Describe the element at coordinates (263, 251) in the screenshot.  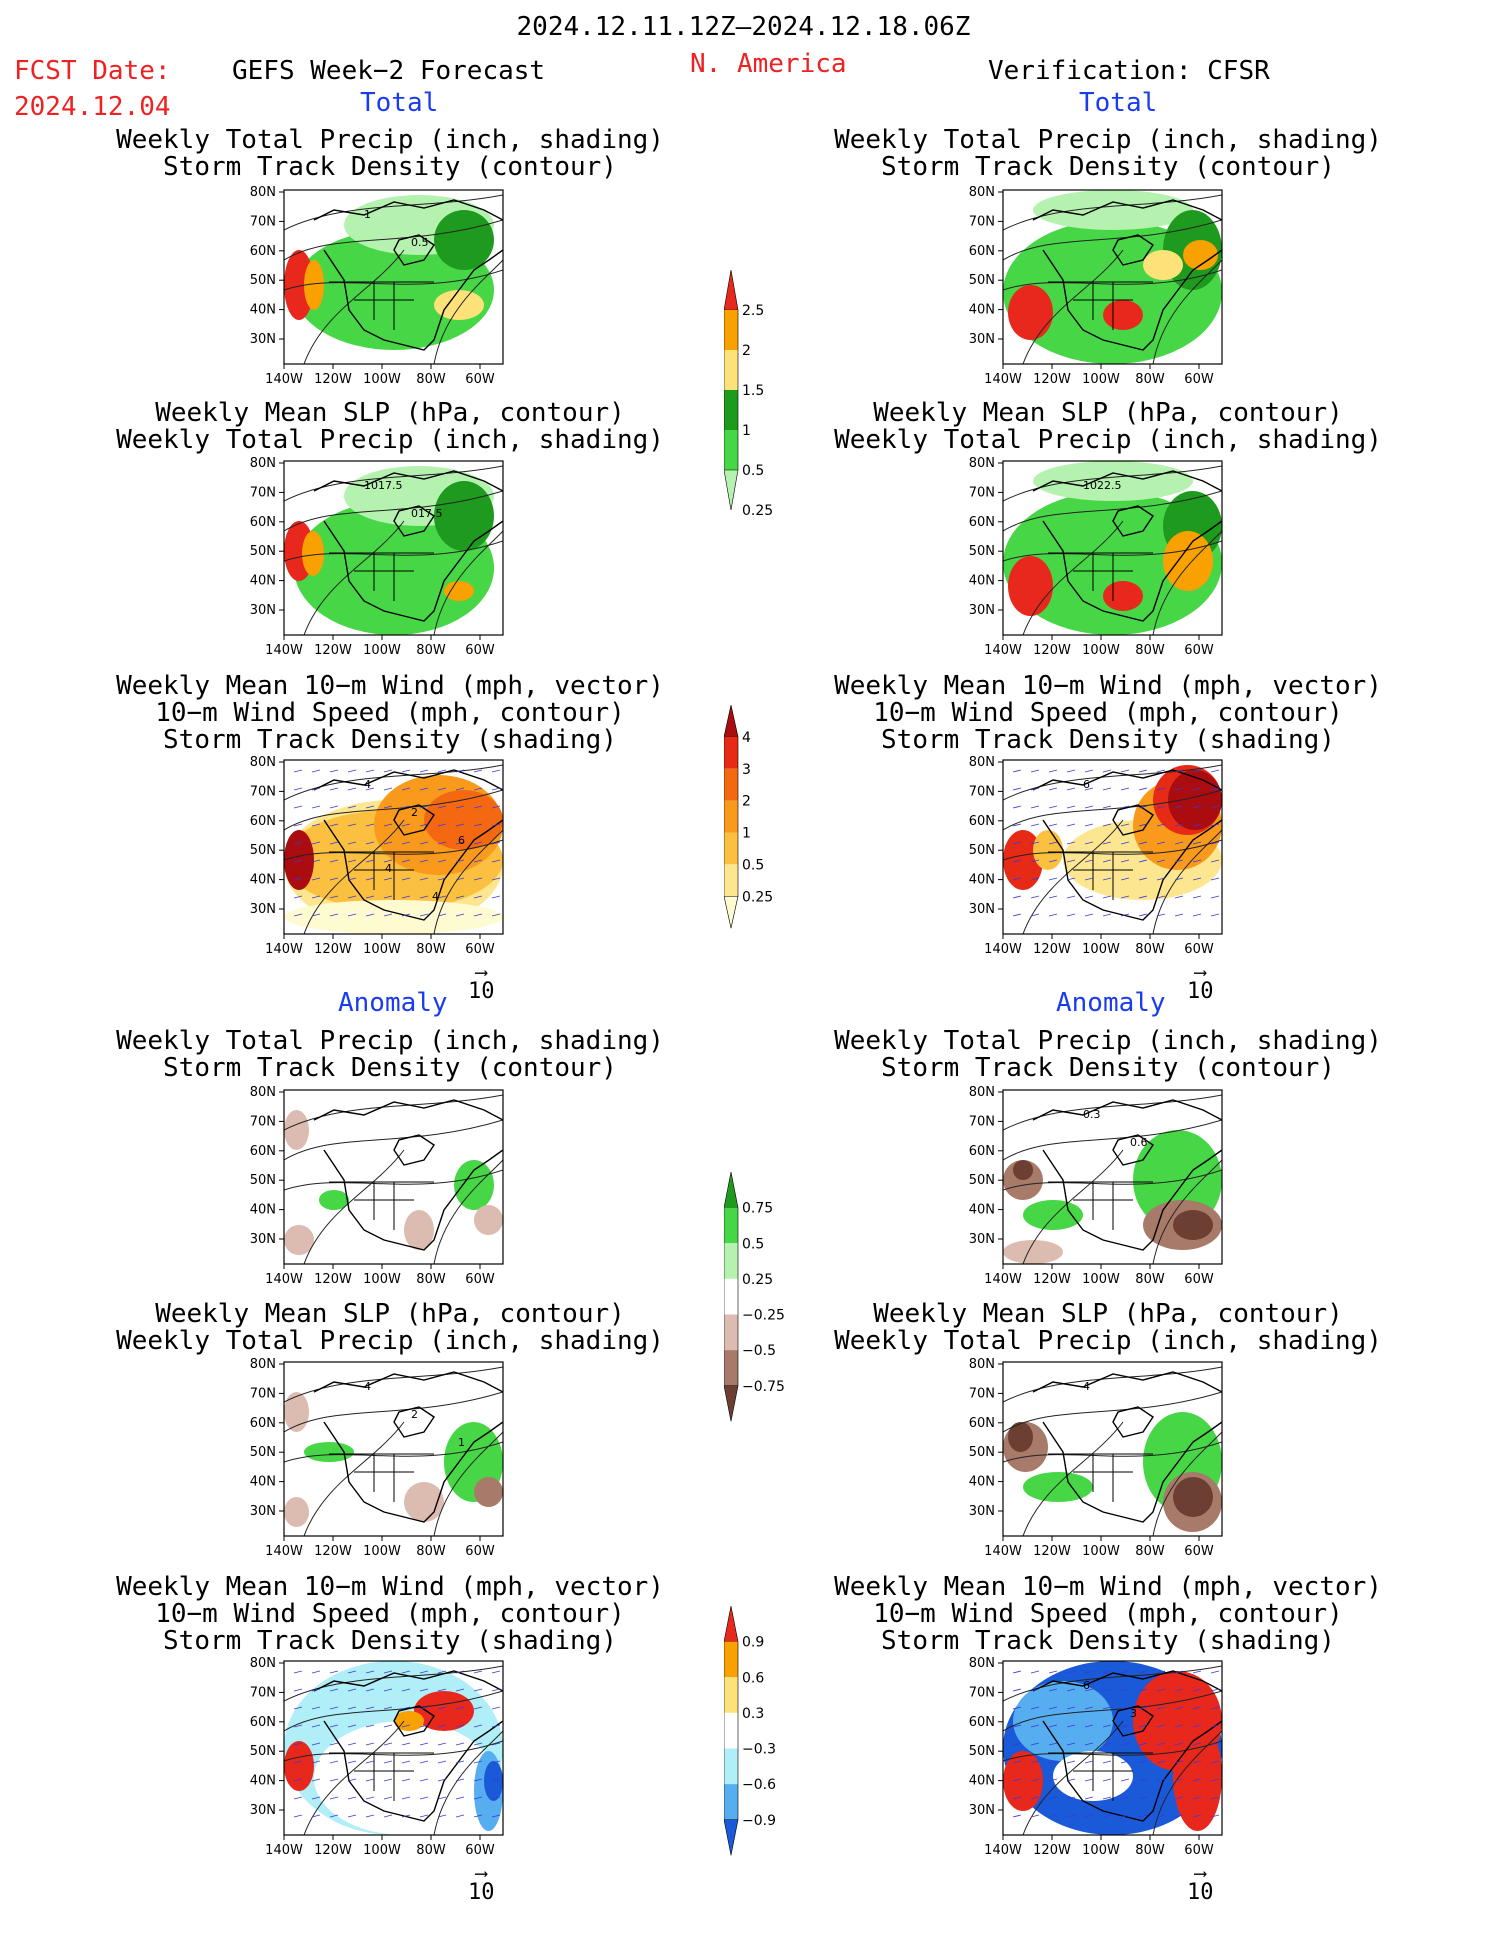
I see `lat-label: 60N` at that location.